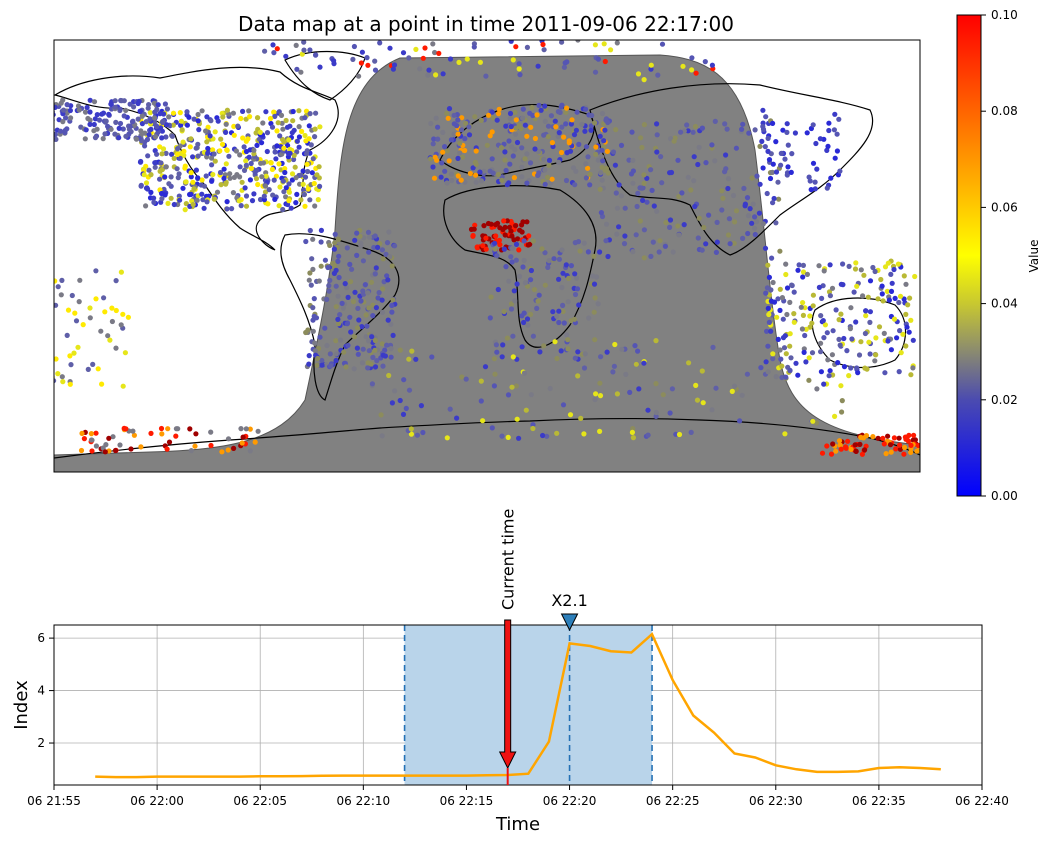 This screenshot has width=1051, height=843. I want to click on colorbar-tick-label: 0.00, so click(1004, 496).